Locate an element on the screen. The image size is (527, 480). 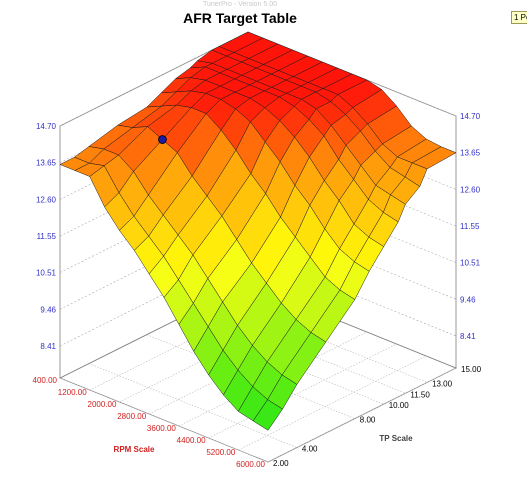
rpm-tick: 5200.00 is located at coordinates (220, 452).